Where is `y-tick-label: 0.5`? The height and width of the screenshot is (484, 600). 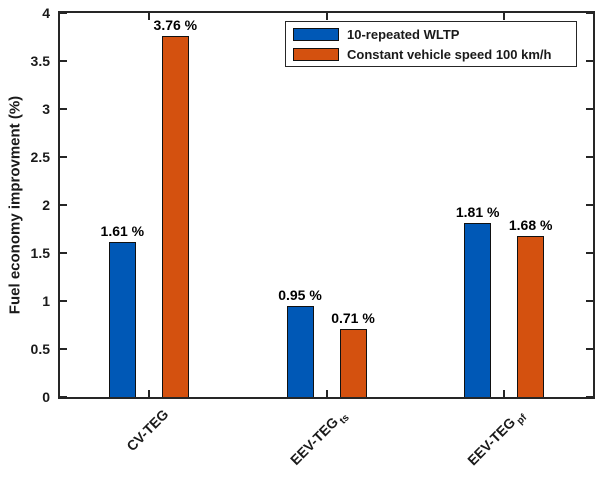
y-tick-label: 0.5 is located at coordinates (40, 349).